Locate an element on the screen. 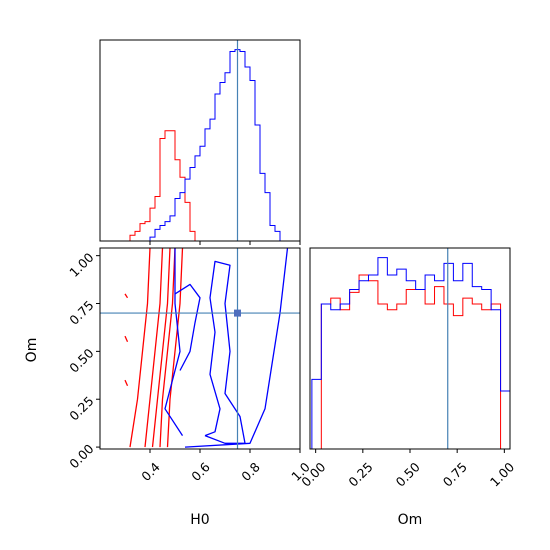 The width and height of the screenshot is (550, 550). hist-h0-series-1-step is located at coordinates (200, 145).